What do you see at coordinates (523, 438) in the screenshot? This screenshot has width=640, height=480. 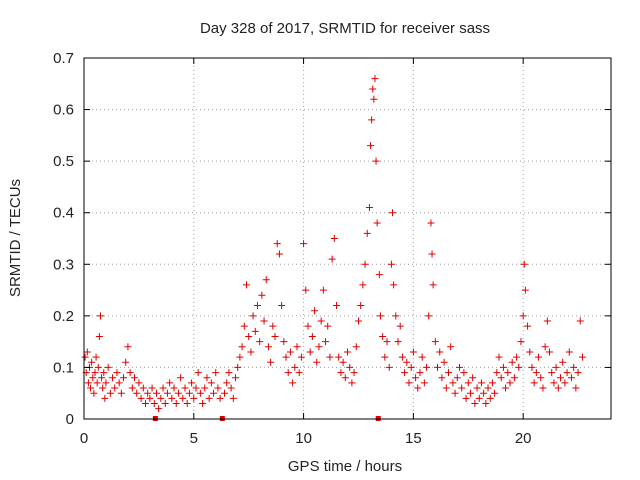 I see `x-tick-label: 20` at bounding box center [523, 438].